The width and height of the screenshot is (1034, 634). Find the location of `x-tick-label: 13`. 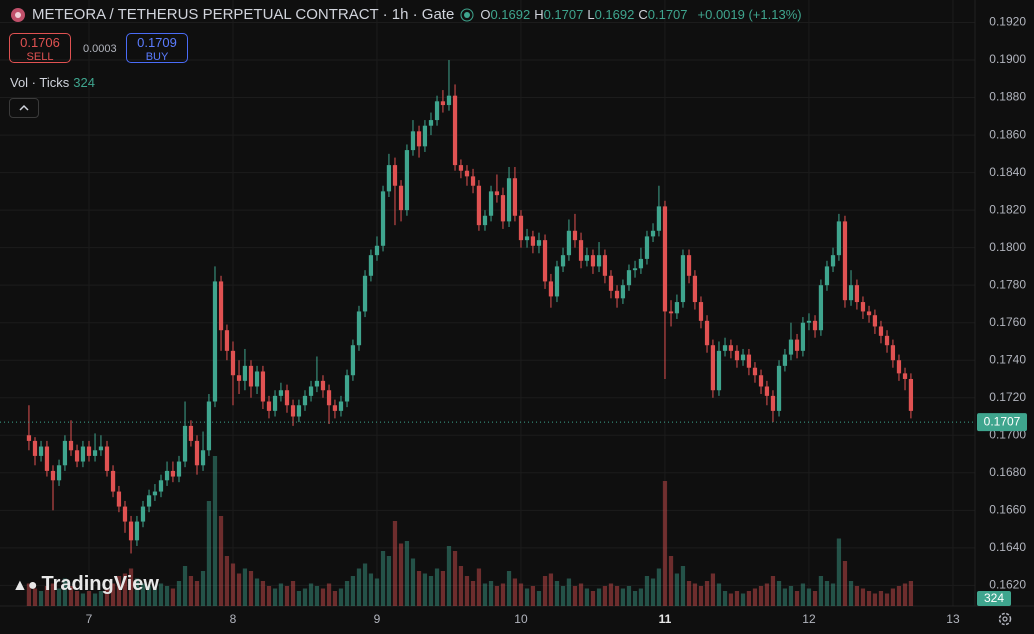

x-tick-label: 13 is located at coordinates (953, 619).